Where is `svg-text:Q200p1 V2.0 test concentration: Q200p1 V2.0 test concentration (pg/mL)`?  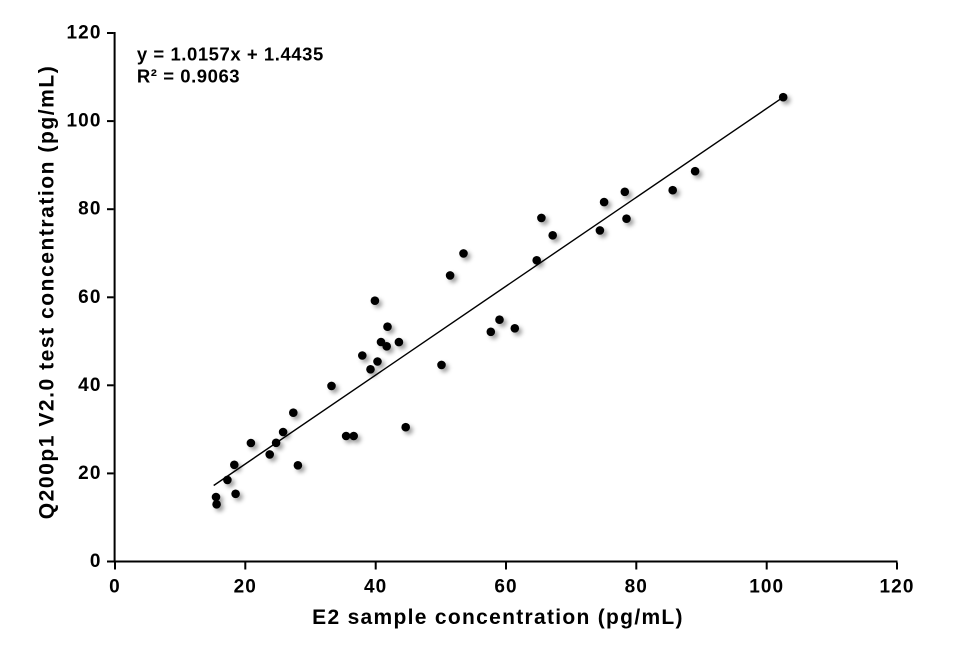
svg-text:Q200p1 V2.0 test concentration: Q200p1 V2.0 test concentration (pg/mL) is located at coordinates (47, 292).